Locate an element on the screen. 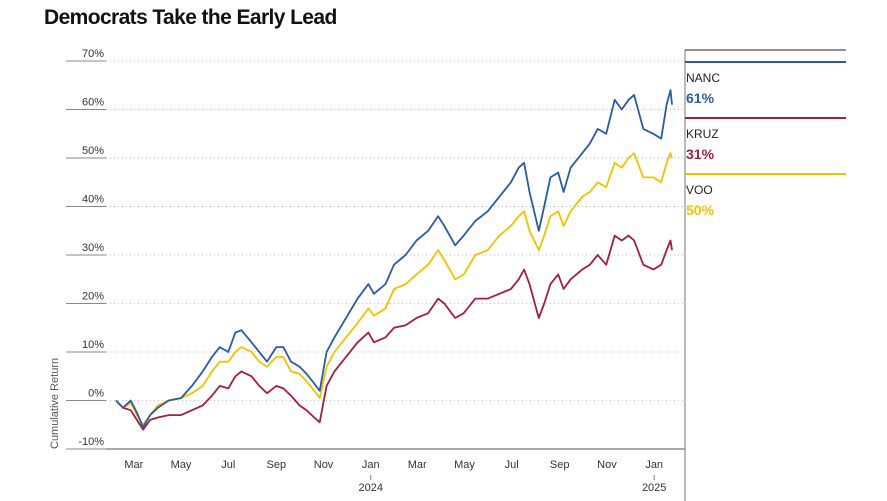 The width and height of the screenshot is (887, 501). y-axis-ticks: -10% 0% 10% 20% 30% 40% 50% 60% 70% is located at coordinates (86, 249).